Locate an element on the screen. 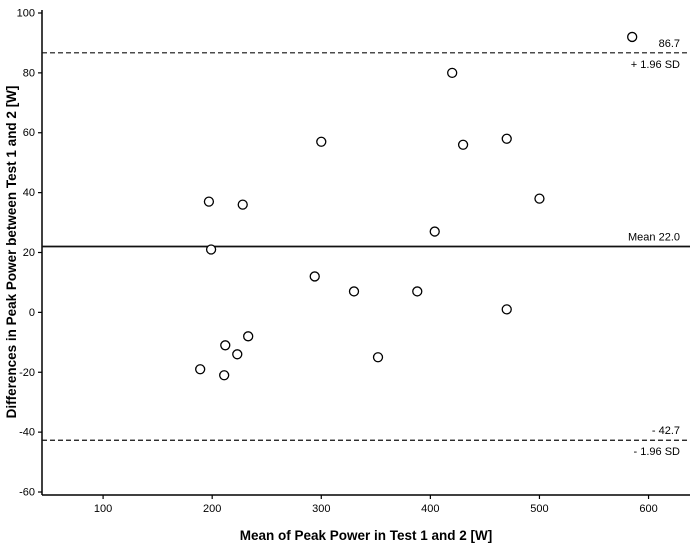  x-tick-label: 100 is located at coordinates (103, 509).